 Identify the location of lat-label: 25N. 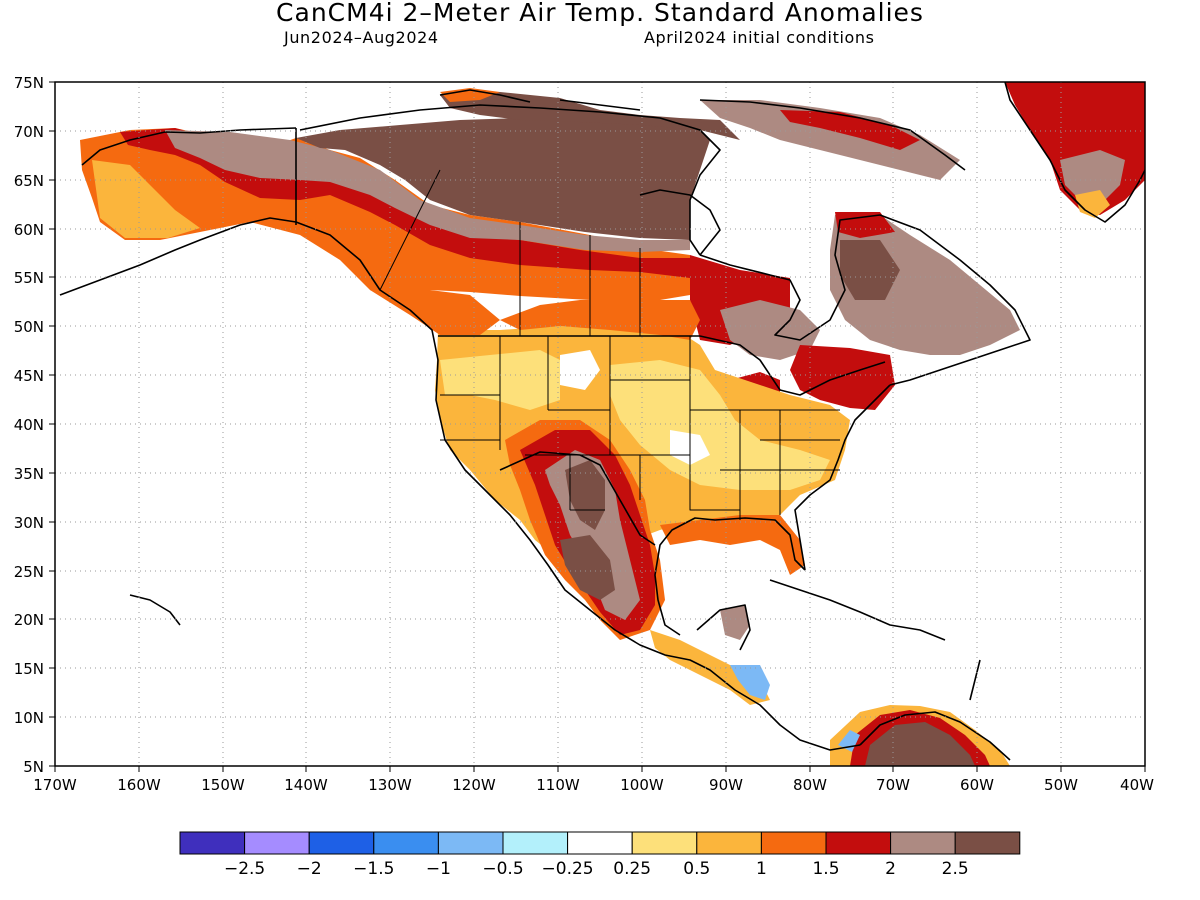
(29, 572).